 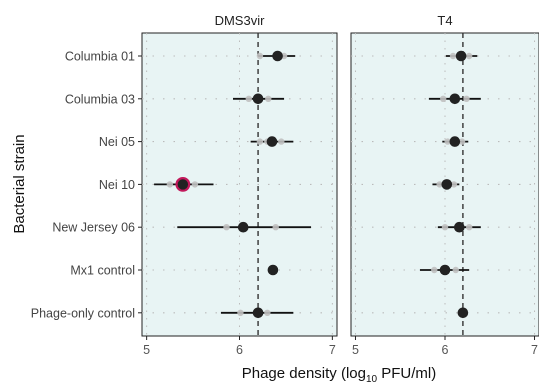 I want to click on y-tick-label: New Jersey 06, so click(x=93, y=228).